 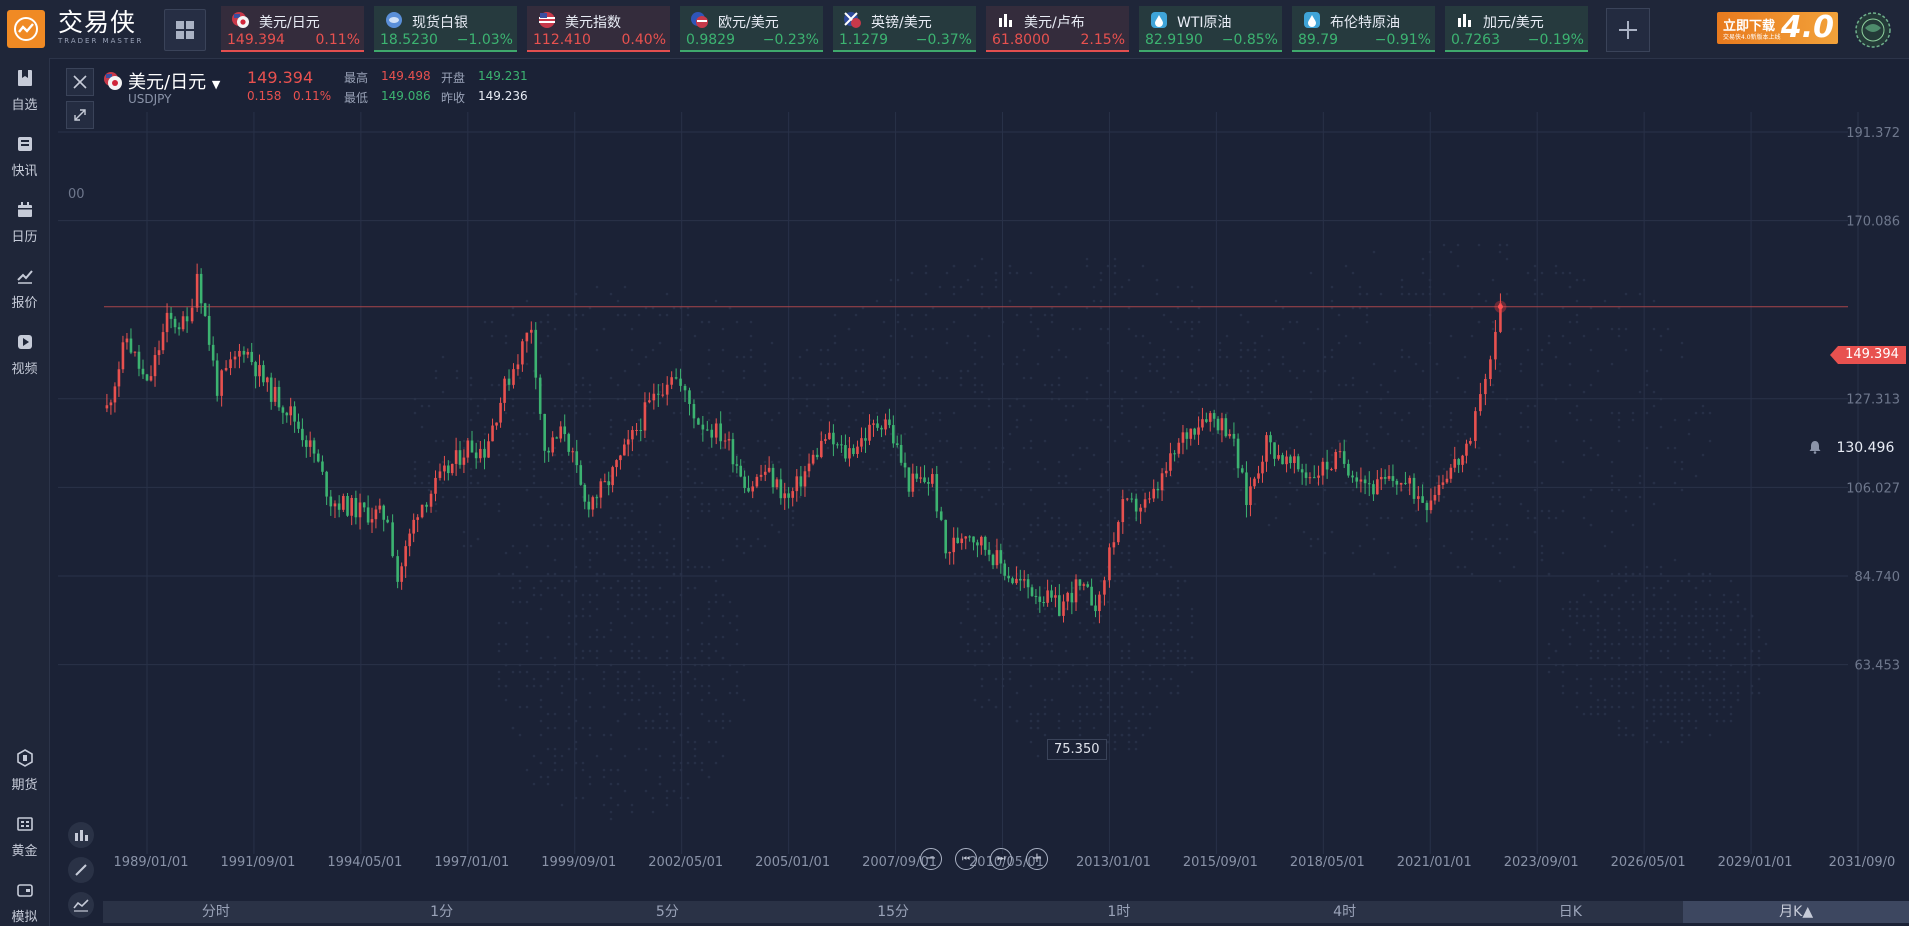 I want to click on symbol-selector: 美元/日元 ▼, so click(x=174, y=81).